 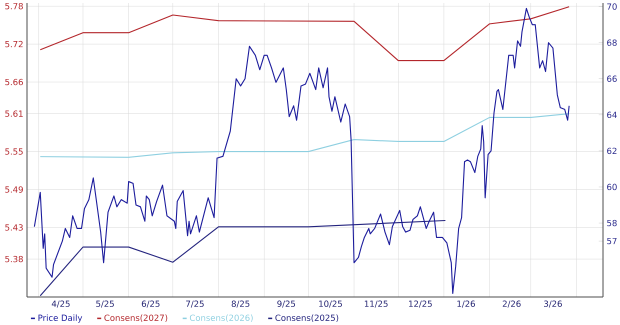 I want to click on x-tick-label: 11/25, so click(x=376, y=304).